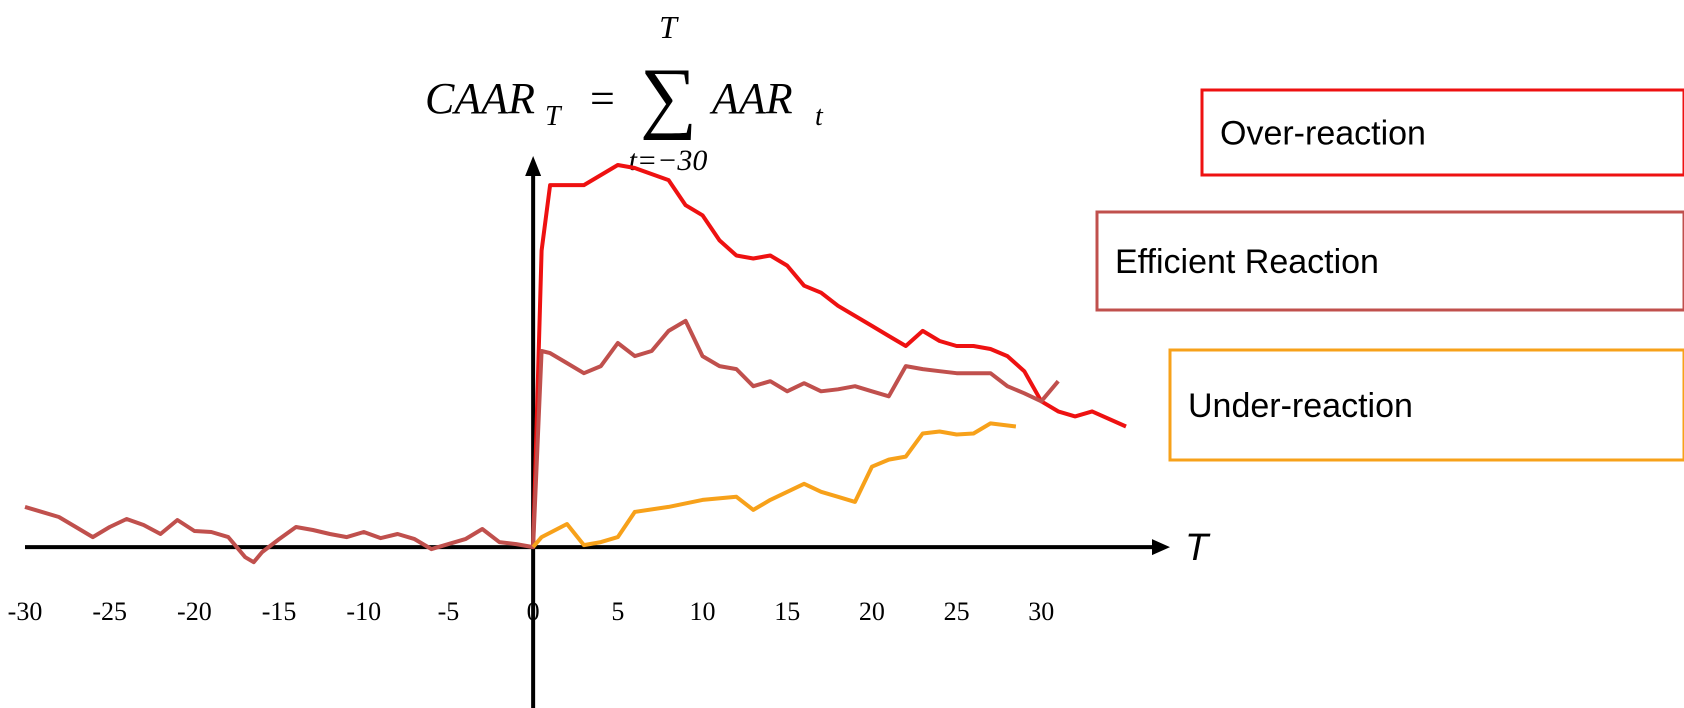 The height and width of the screenshot is (708, 1684). What do you see at coordinates (703, 611) in the screenshot?
I see `x-tick-label: 10` at bounding box center [703, 611].